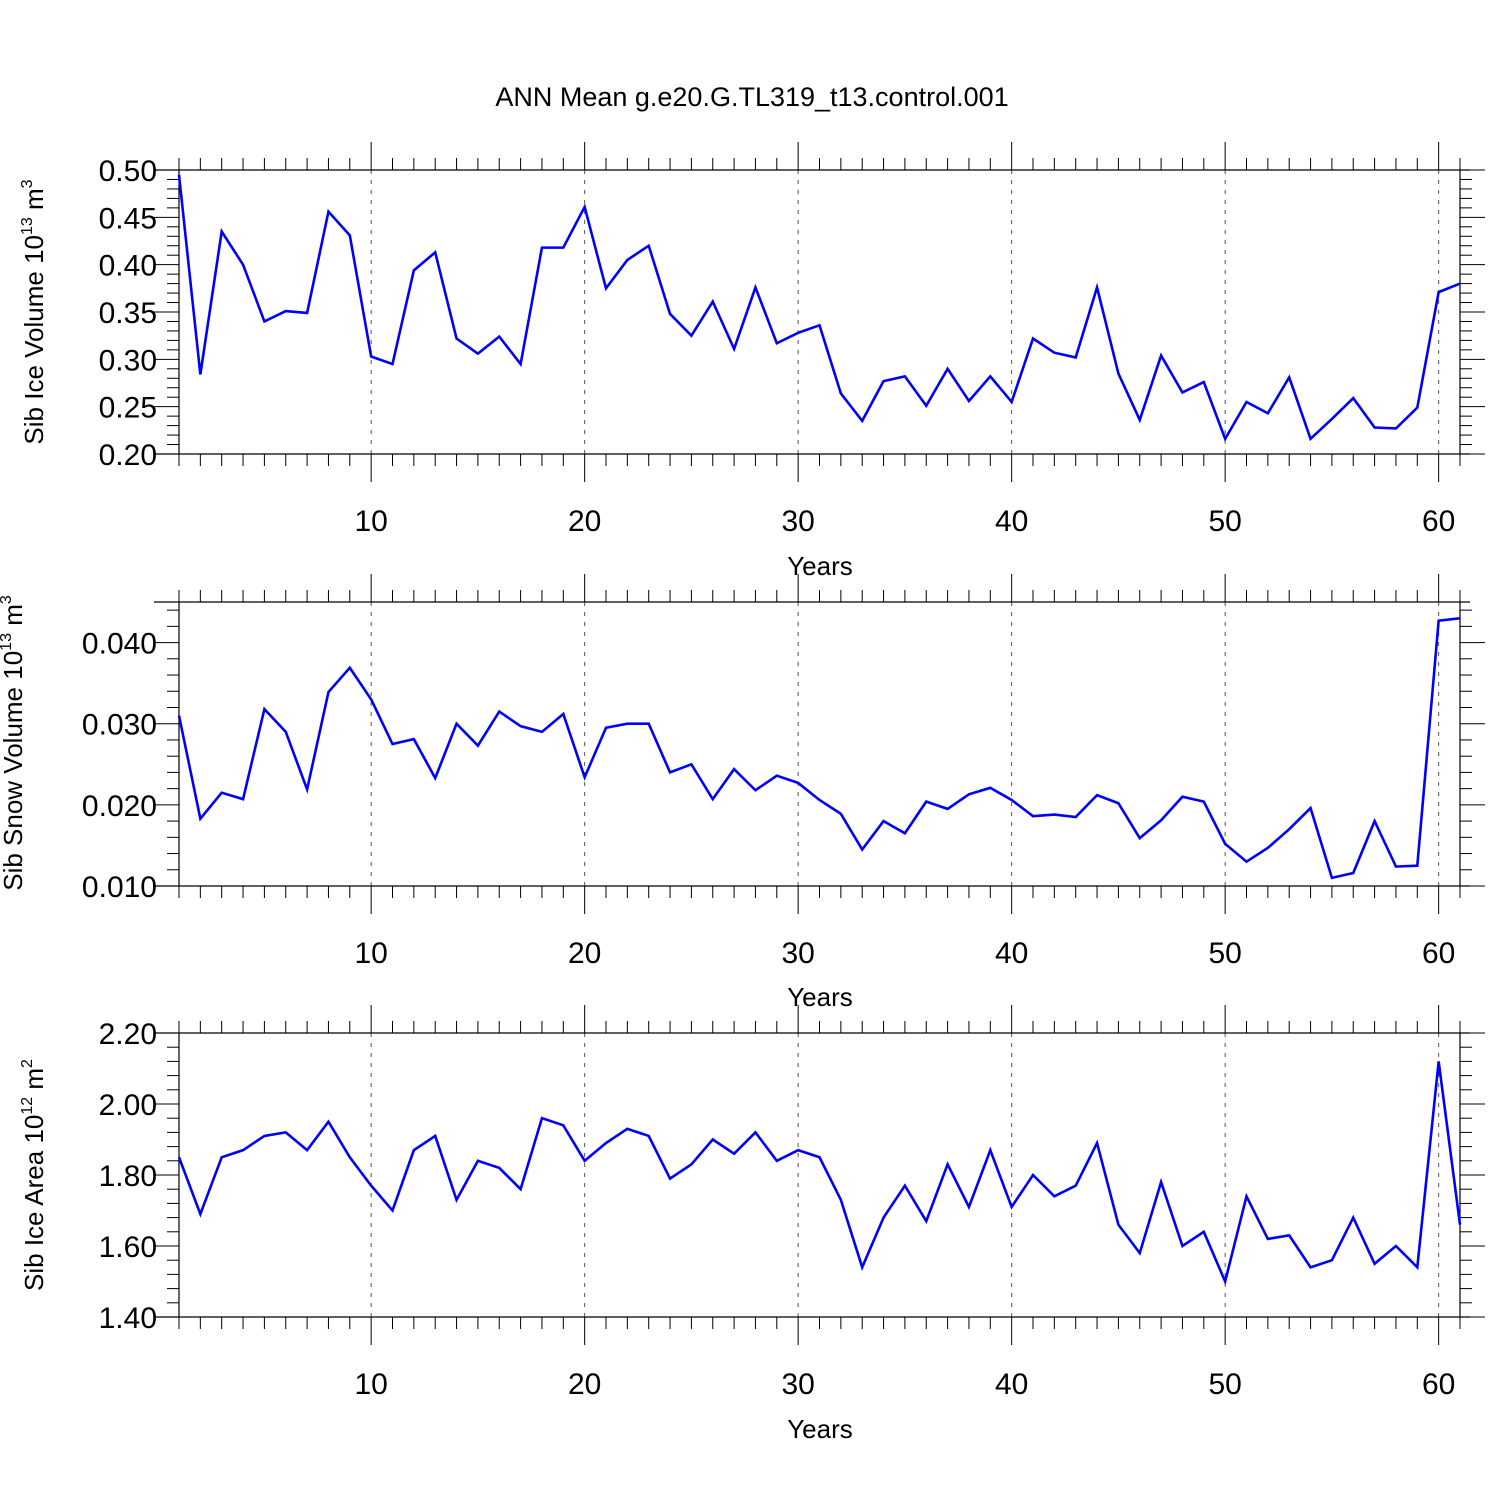 The width and height of the screenshot is (1500, 1500). I want to click on y-tick-label: 0.30, so click(128, 360).